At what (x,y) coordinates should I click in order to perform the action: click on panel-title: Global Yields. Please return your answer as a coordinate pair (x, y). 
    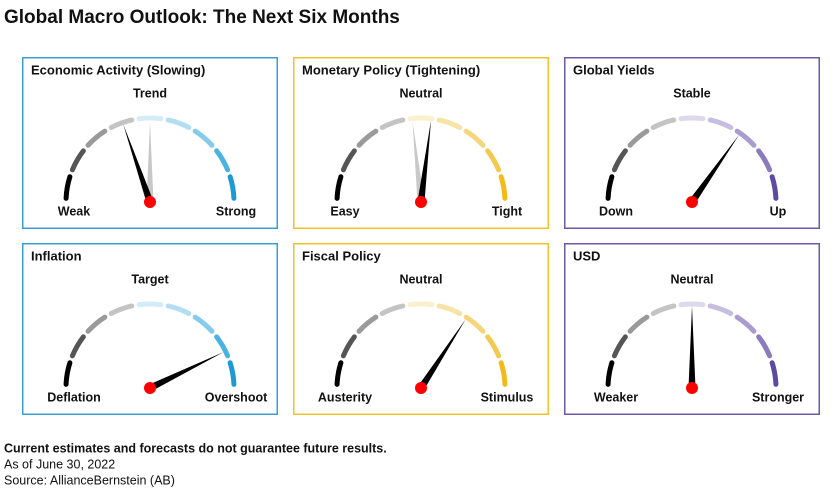
    Looking at the image, I should click on (614, 69).